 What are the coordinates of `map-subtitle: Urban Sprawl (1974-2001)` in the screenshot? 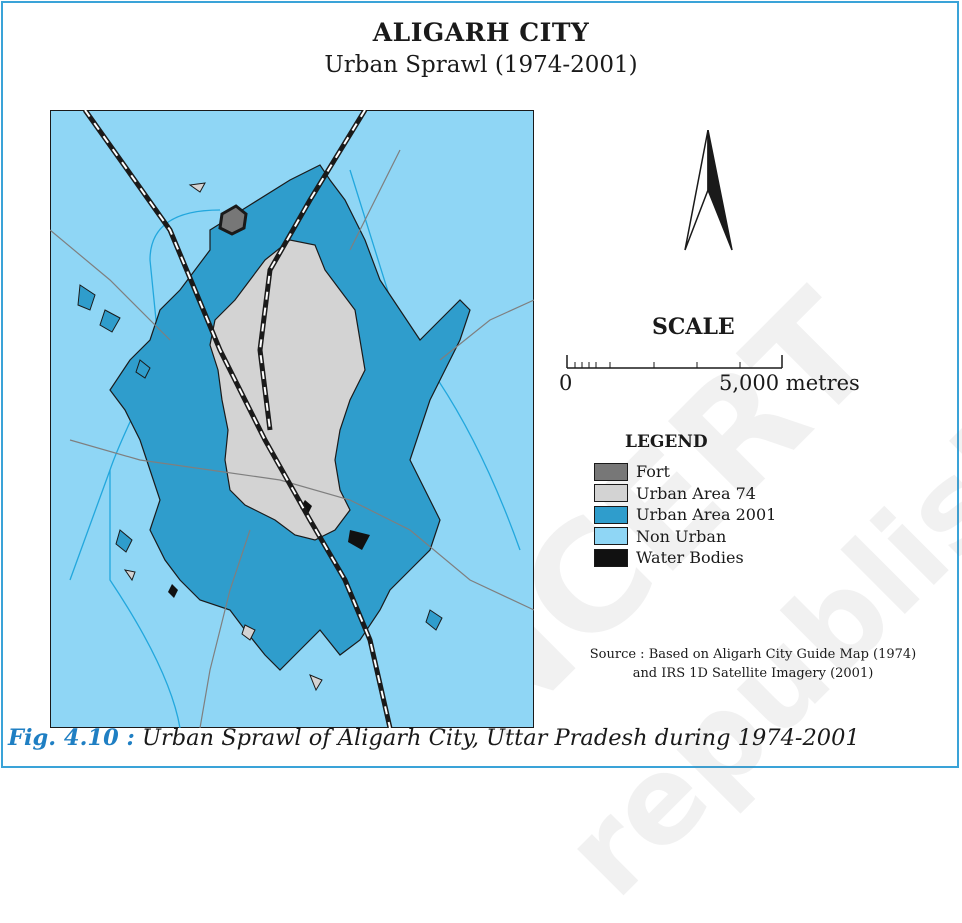 It's located at (481, 65).